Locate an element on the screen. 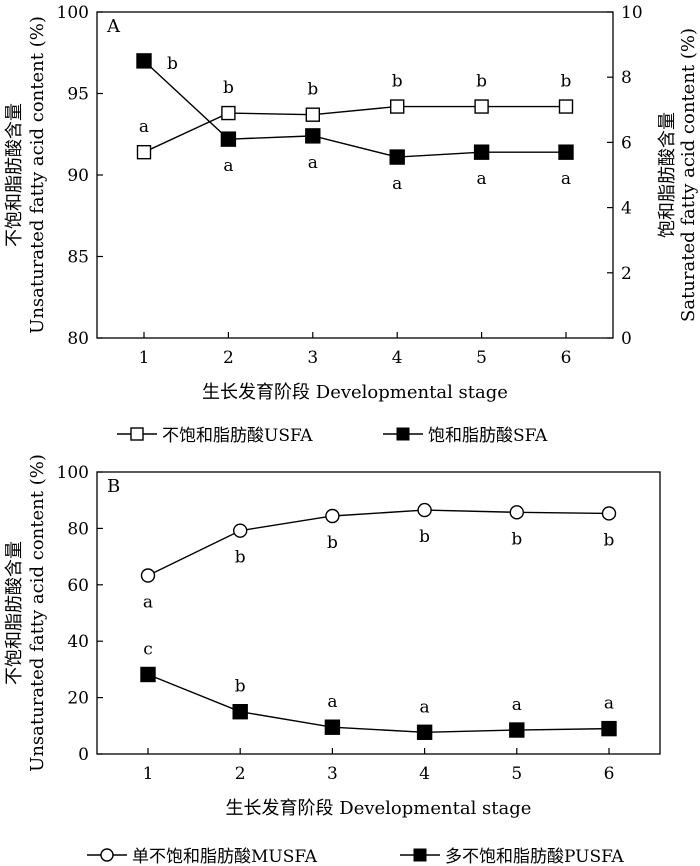 Image resolution: width=700 pixels, height=866 pixels. y-tick-label: 60 is located at coordinates (78, 586).